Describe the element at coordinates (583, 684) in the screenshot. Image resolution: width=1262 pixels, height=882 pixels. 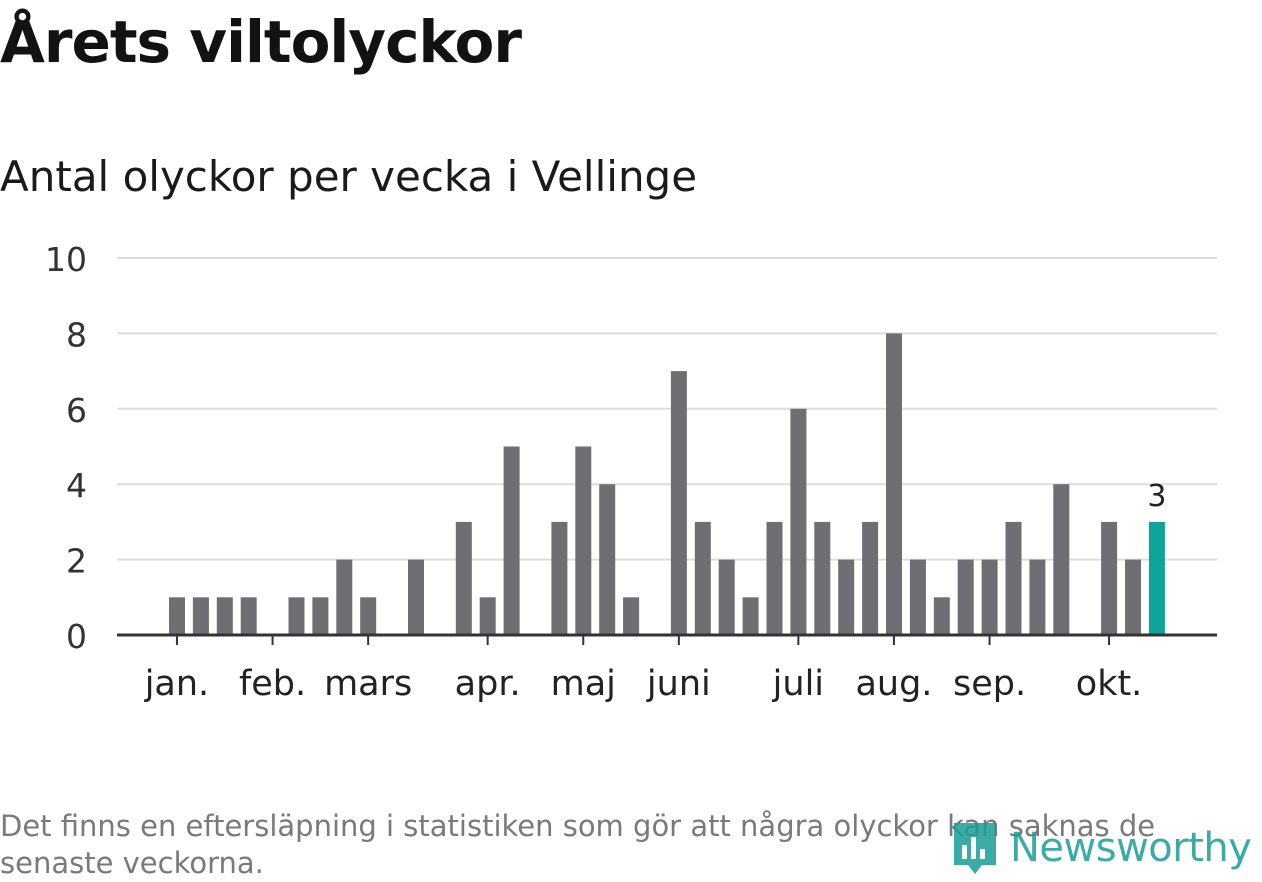
I see `x-tick-label: maj` at that location.